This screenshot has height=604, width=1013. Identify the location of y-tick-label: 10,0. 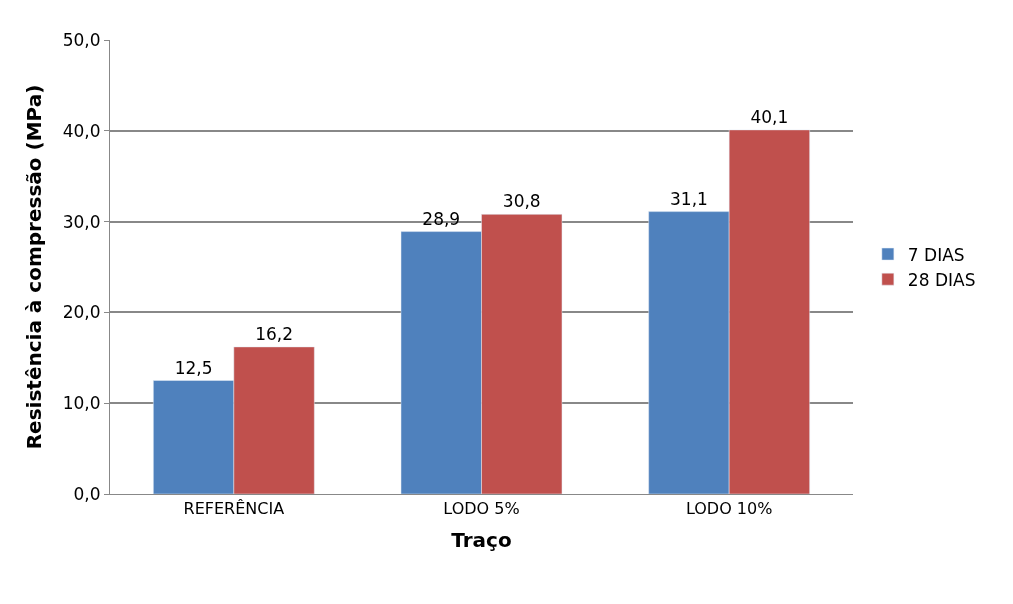
(81, 403).